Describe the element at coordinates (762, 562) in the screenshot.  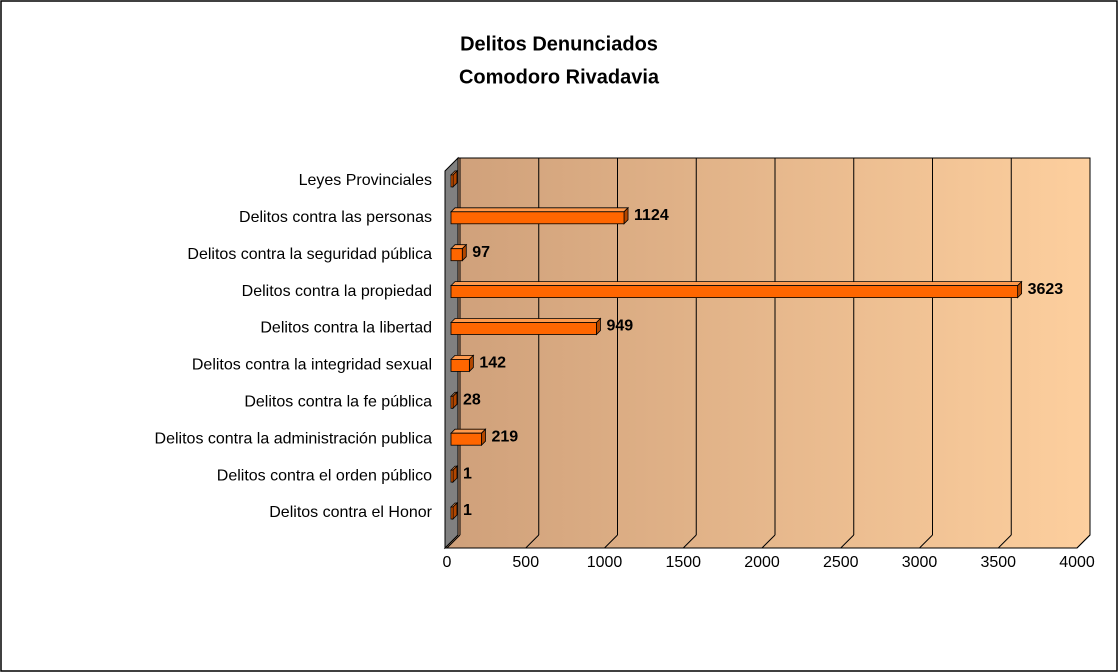
I see `x-tick-label: 2000` at that location.